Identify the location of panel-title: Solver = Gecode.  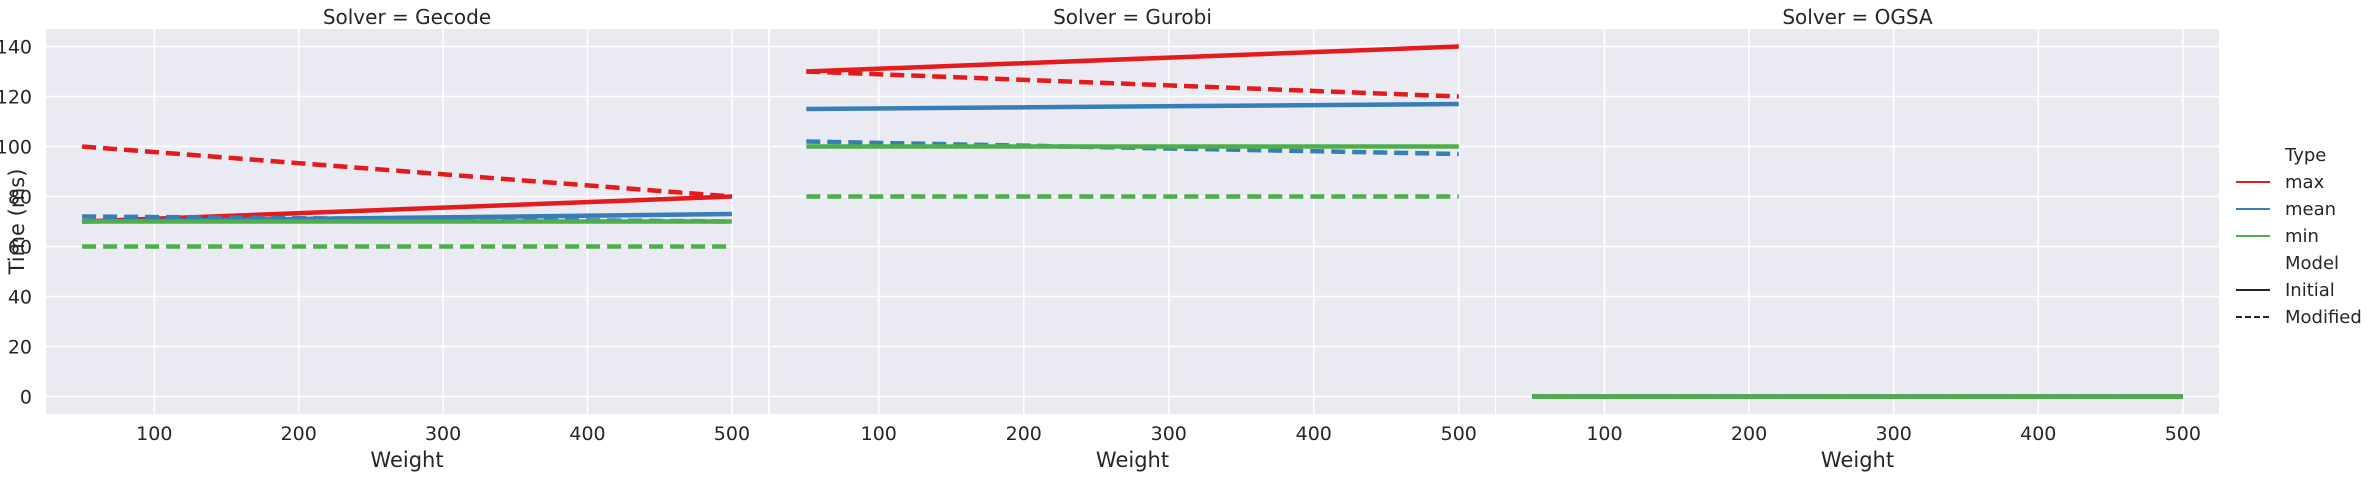
(407, 17).